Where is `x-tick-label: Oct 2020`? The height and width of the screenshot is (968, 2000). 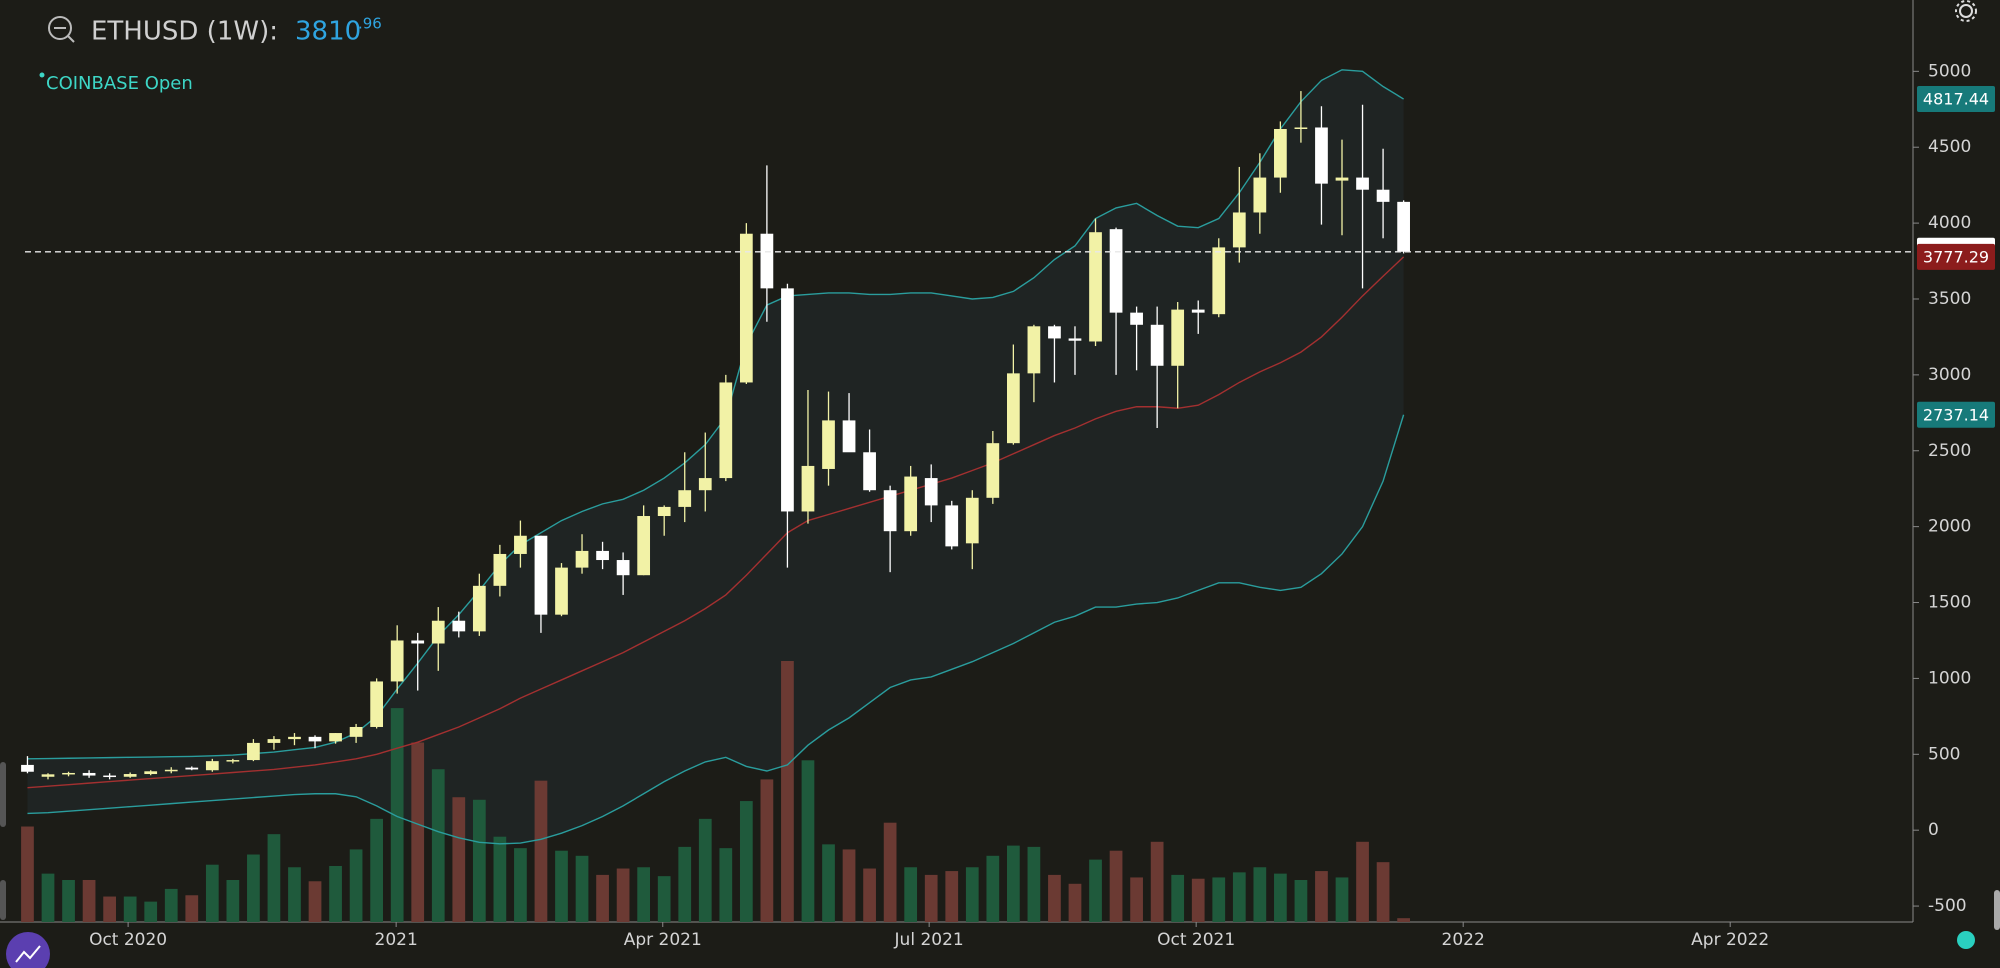 x-tick-label: Oct 2020 is located at coordinates (128, 940).